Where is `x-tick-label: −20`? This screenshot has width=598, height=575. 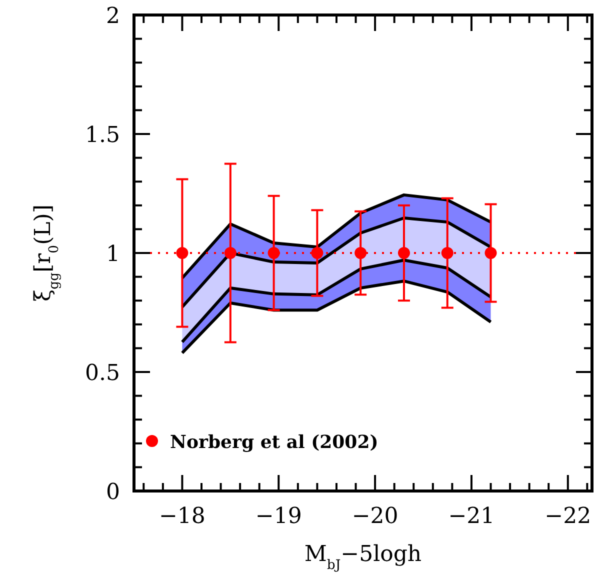
x-tick-label: −20 is located at coordinates (375, 516).